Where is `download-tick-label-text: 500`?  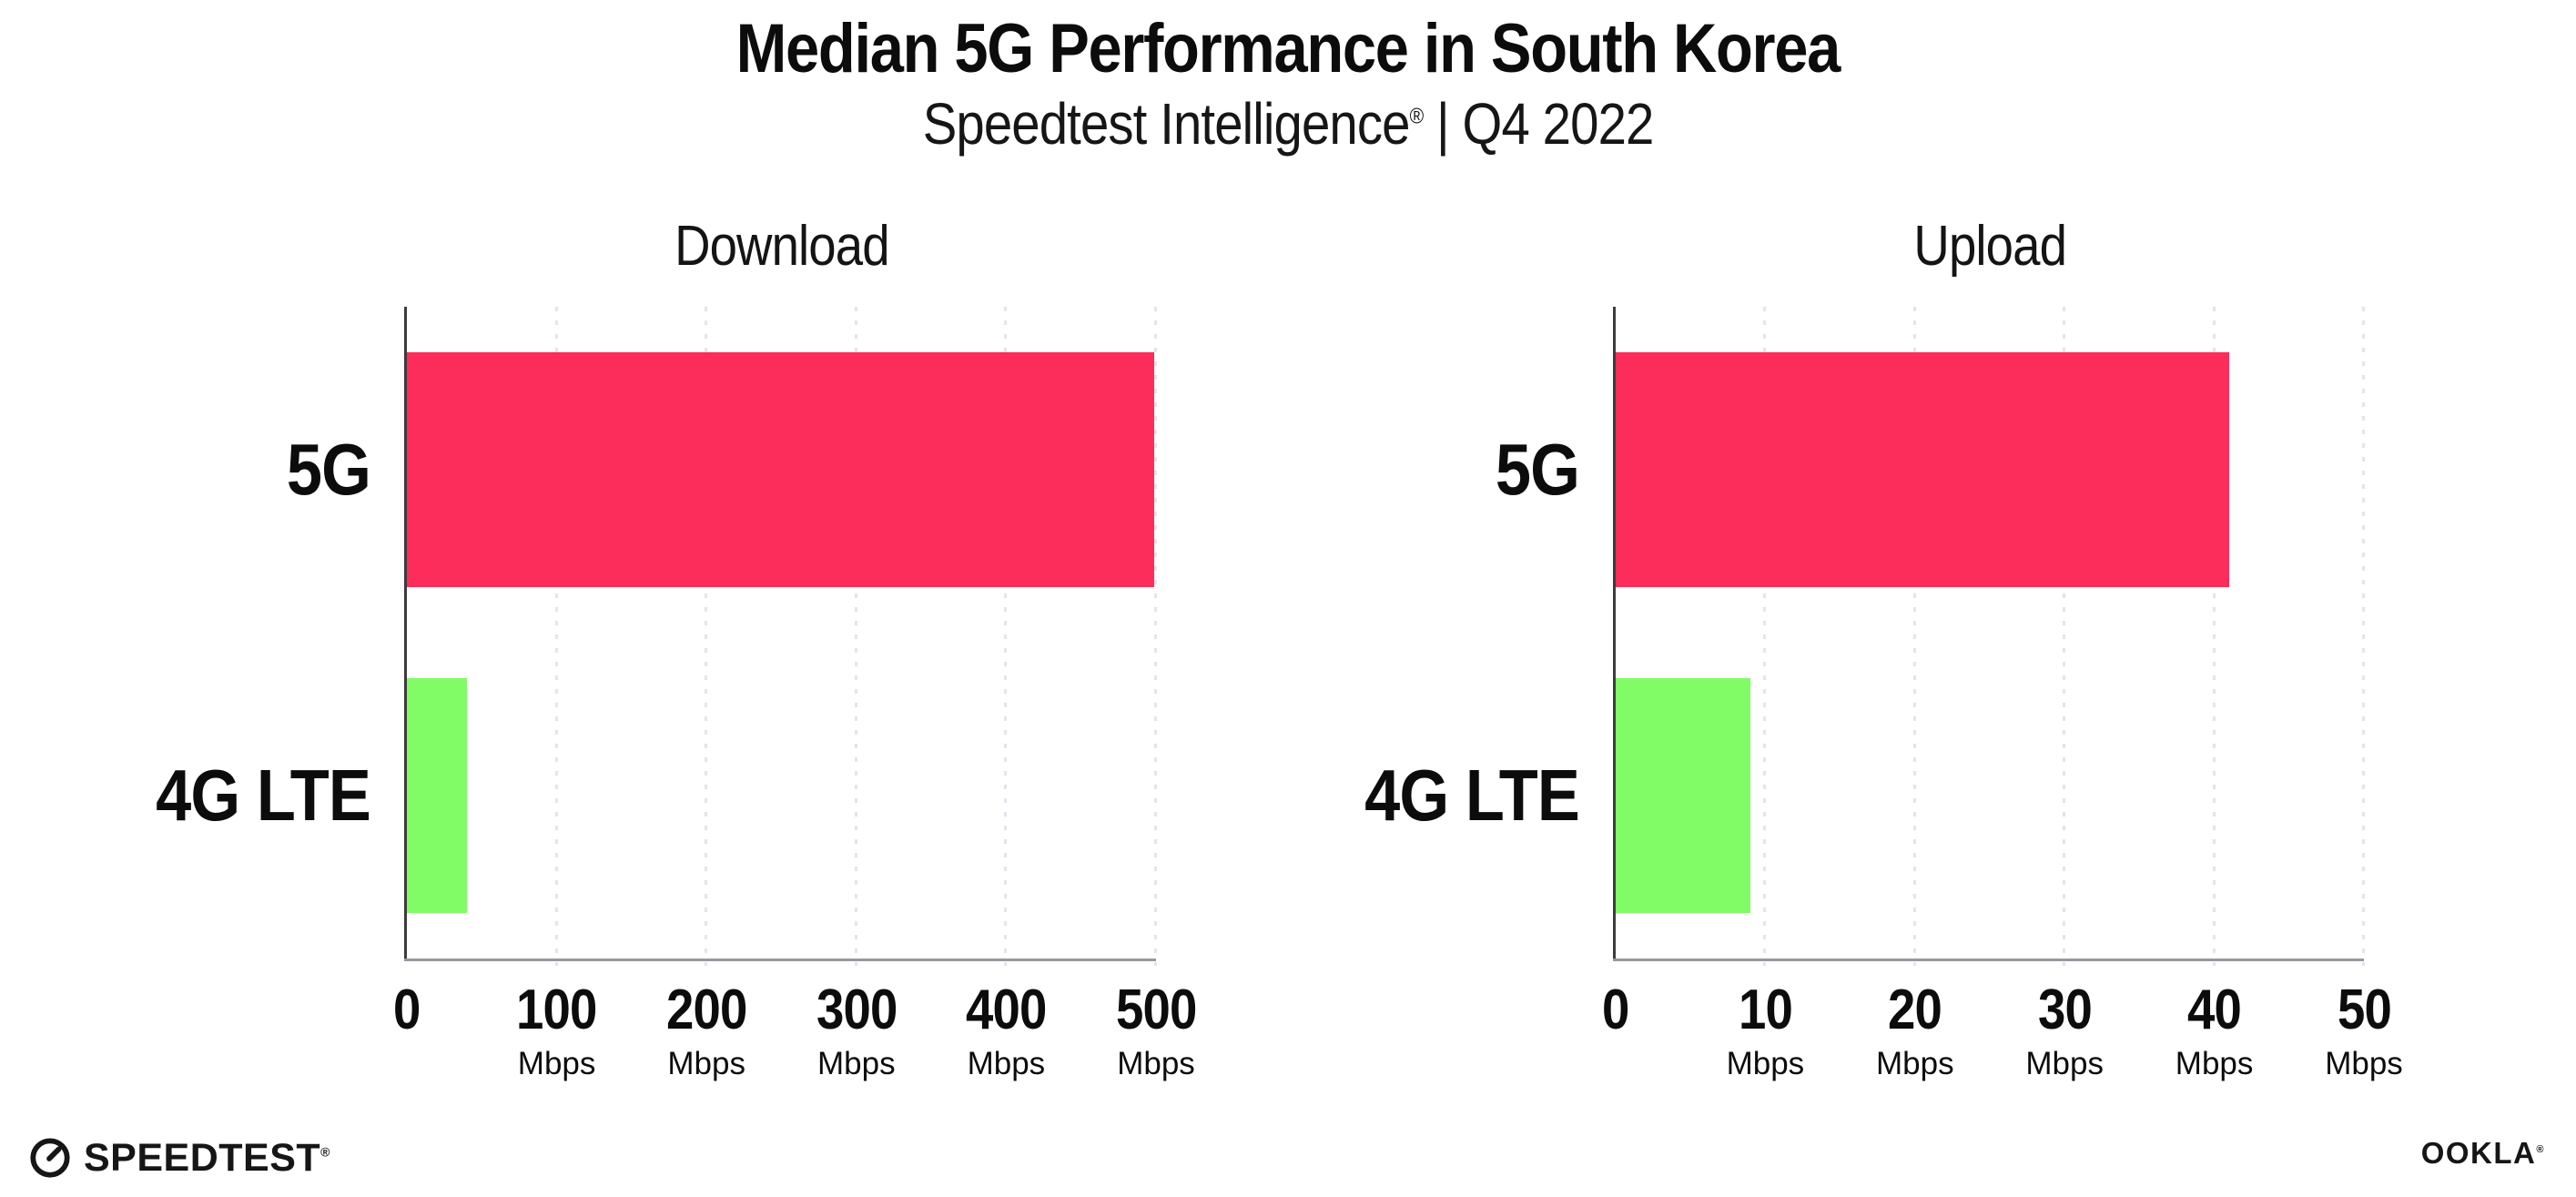 download-tick-label-text: 500 is located at coordinates (1156, 1010).